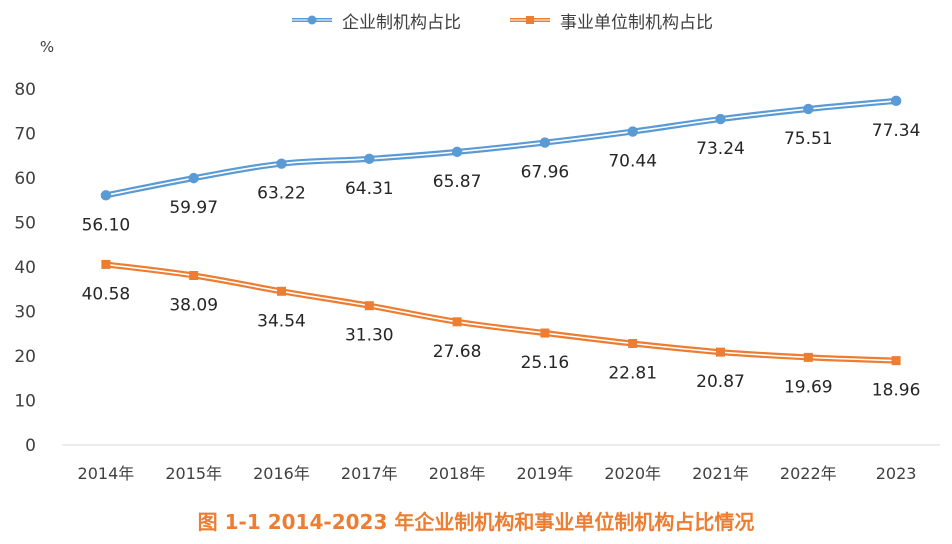 Image resolution: width=952 pixels, height=544 pixels. I want to click on data-label-enterprise: 67.96, so click(545, 173).